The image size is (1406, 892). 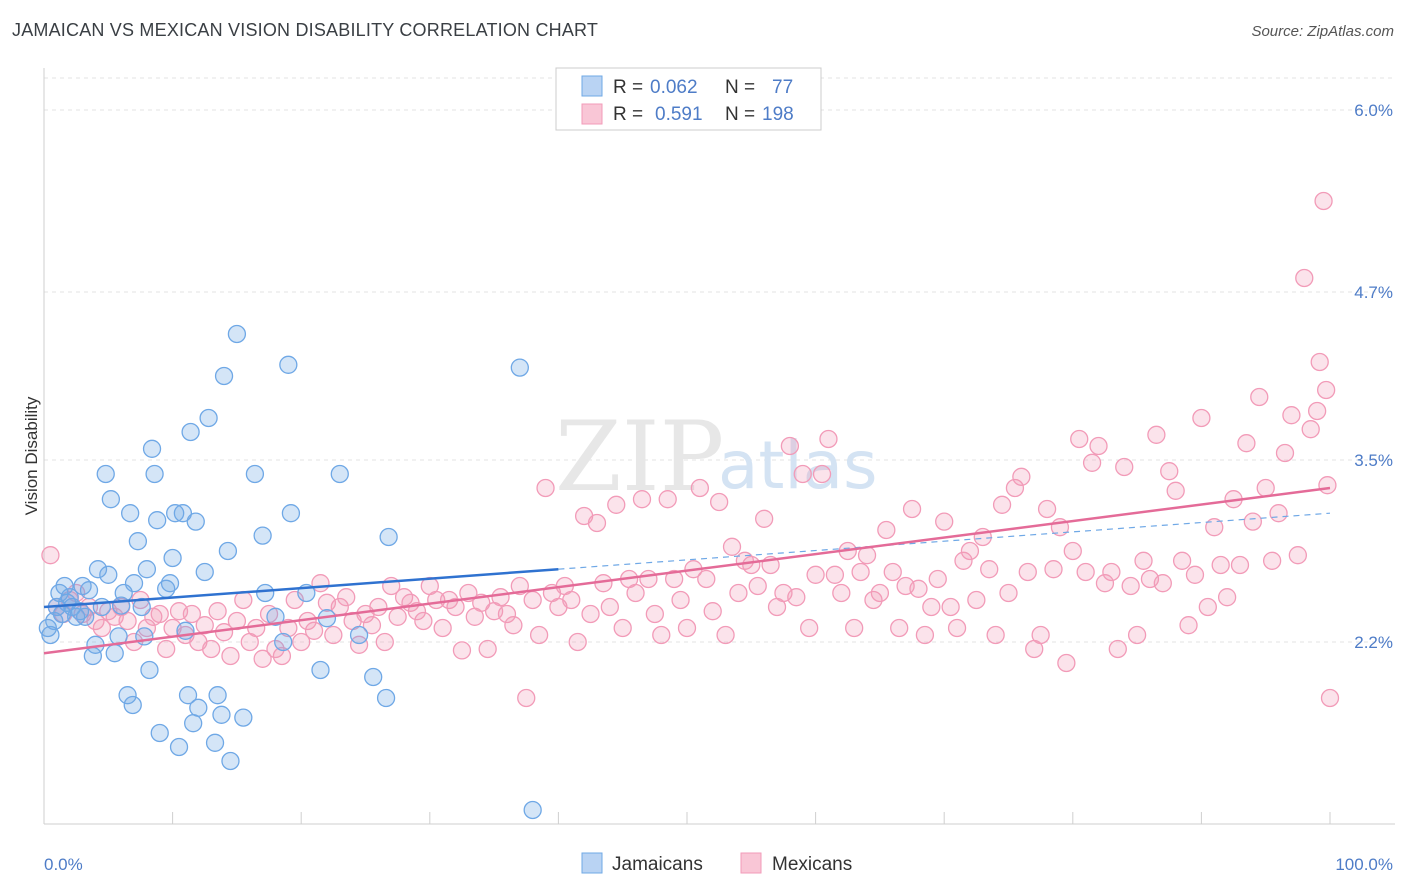 I want to click on source-credit: Source: ZipAtlas.com, so click(x=1322, y=31).